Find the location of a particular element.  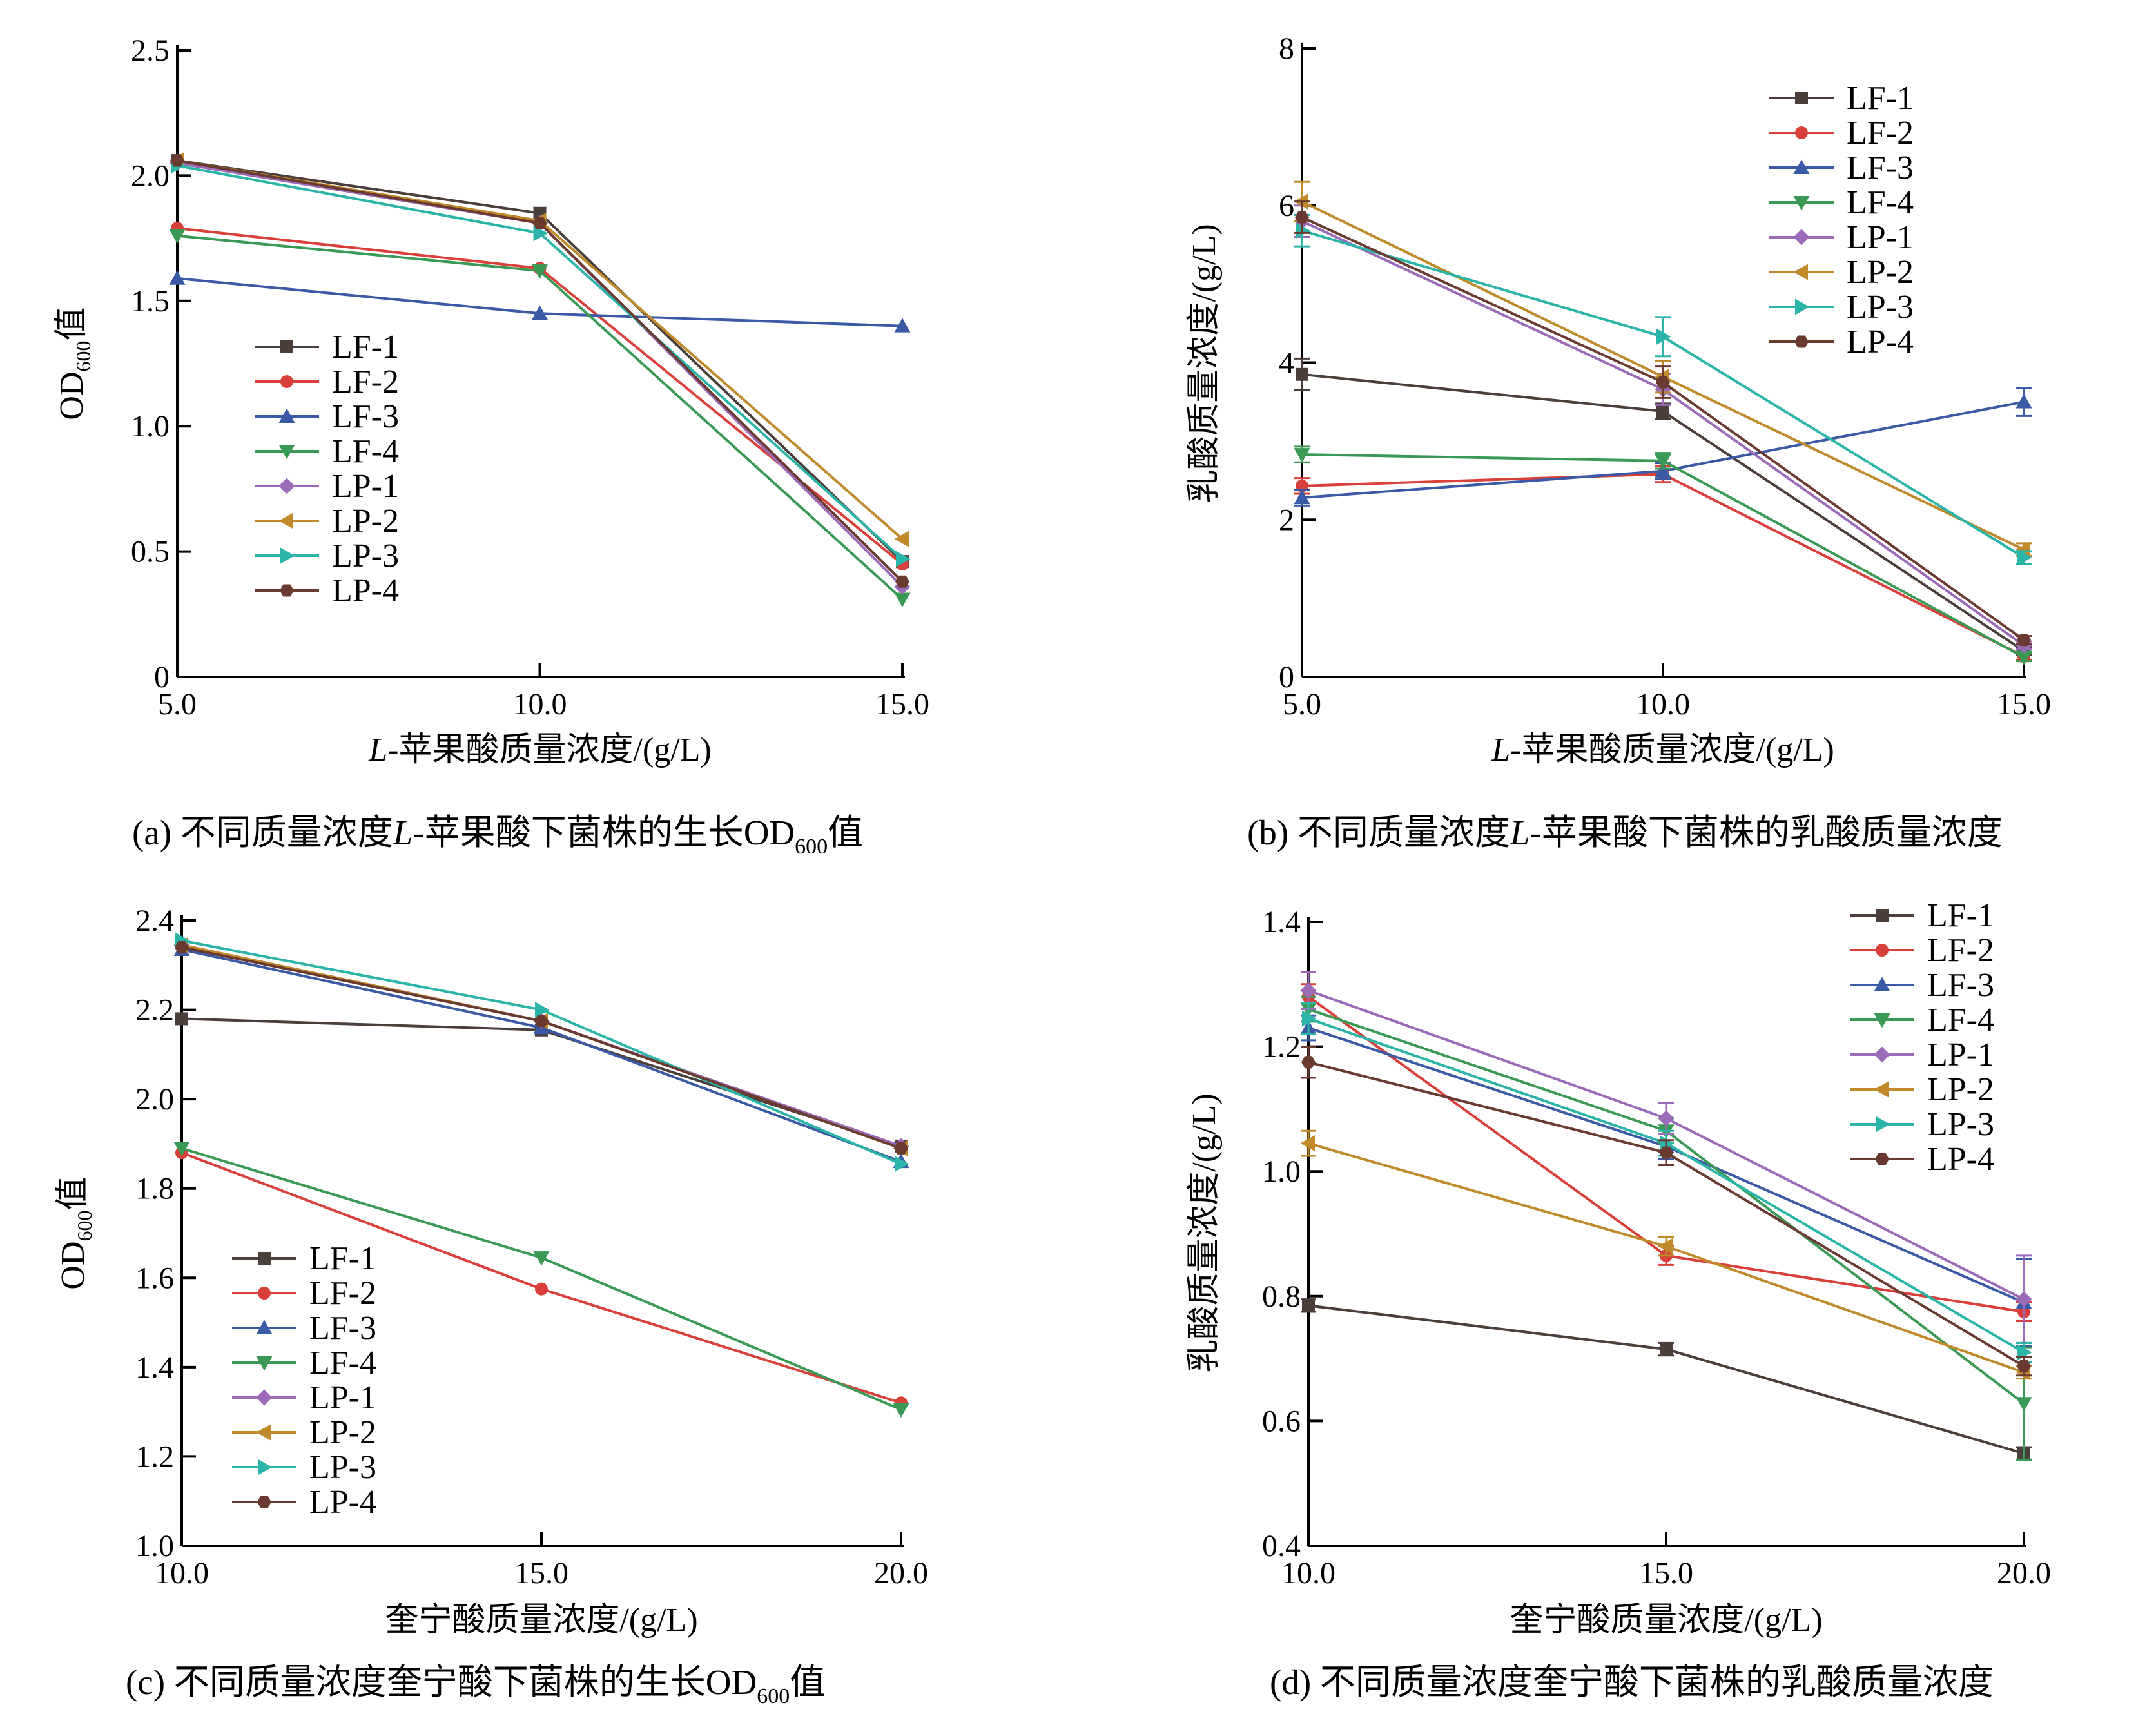

legend-label: LP-2 is located at coordinates (1960, 1090).